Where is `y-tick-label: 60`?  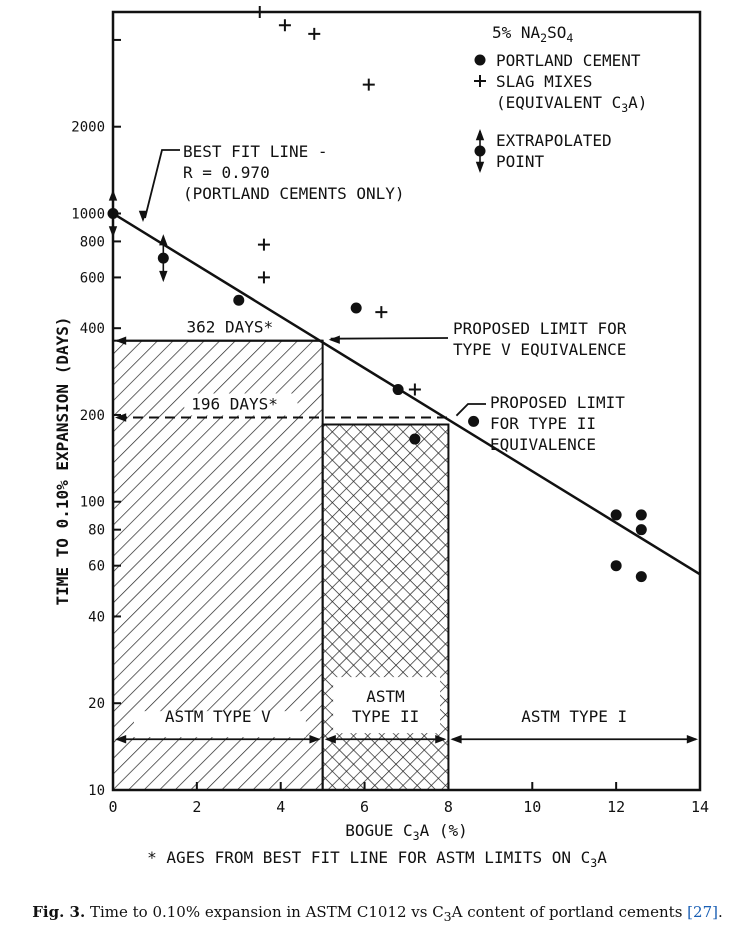 y-tick-label: 60 is located at coordinates (96, 567).